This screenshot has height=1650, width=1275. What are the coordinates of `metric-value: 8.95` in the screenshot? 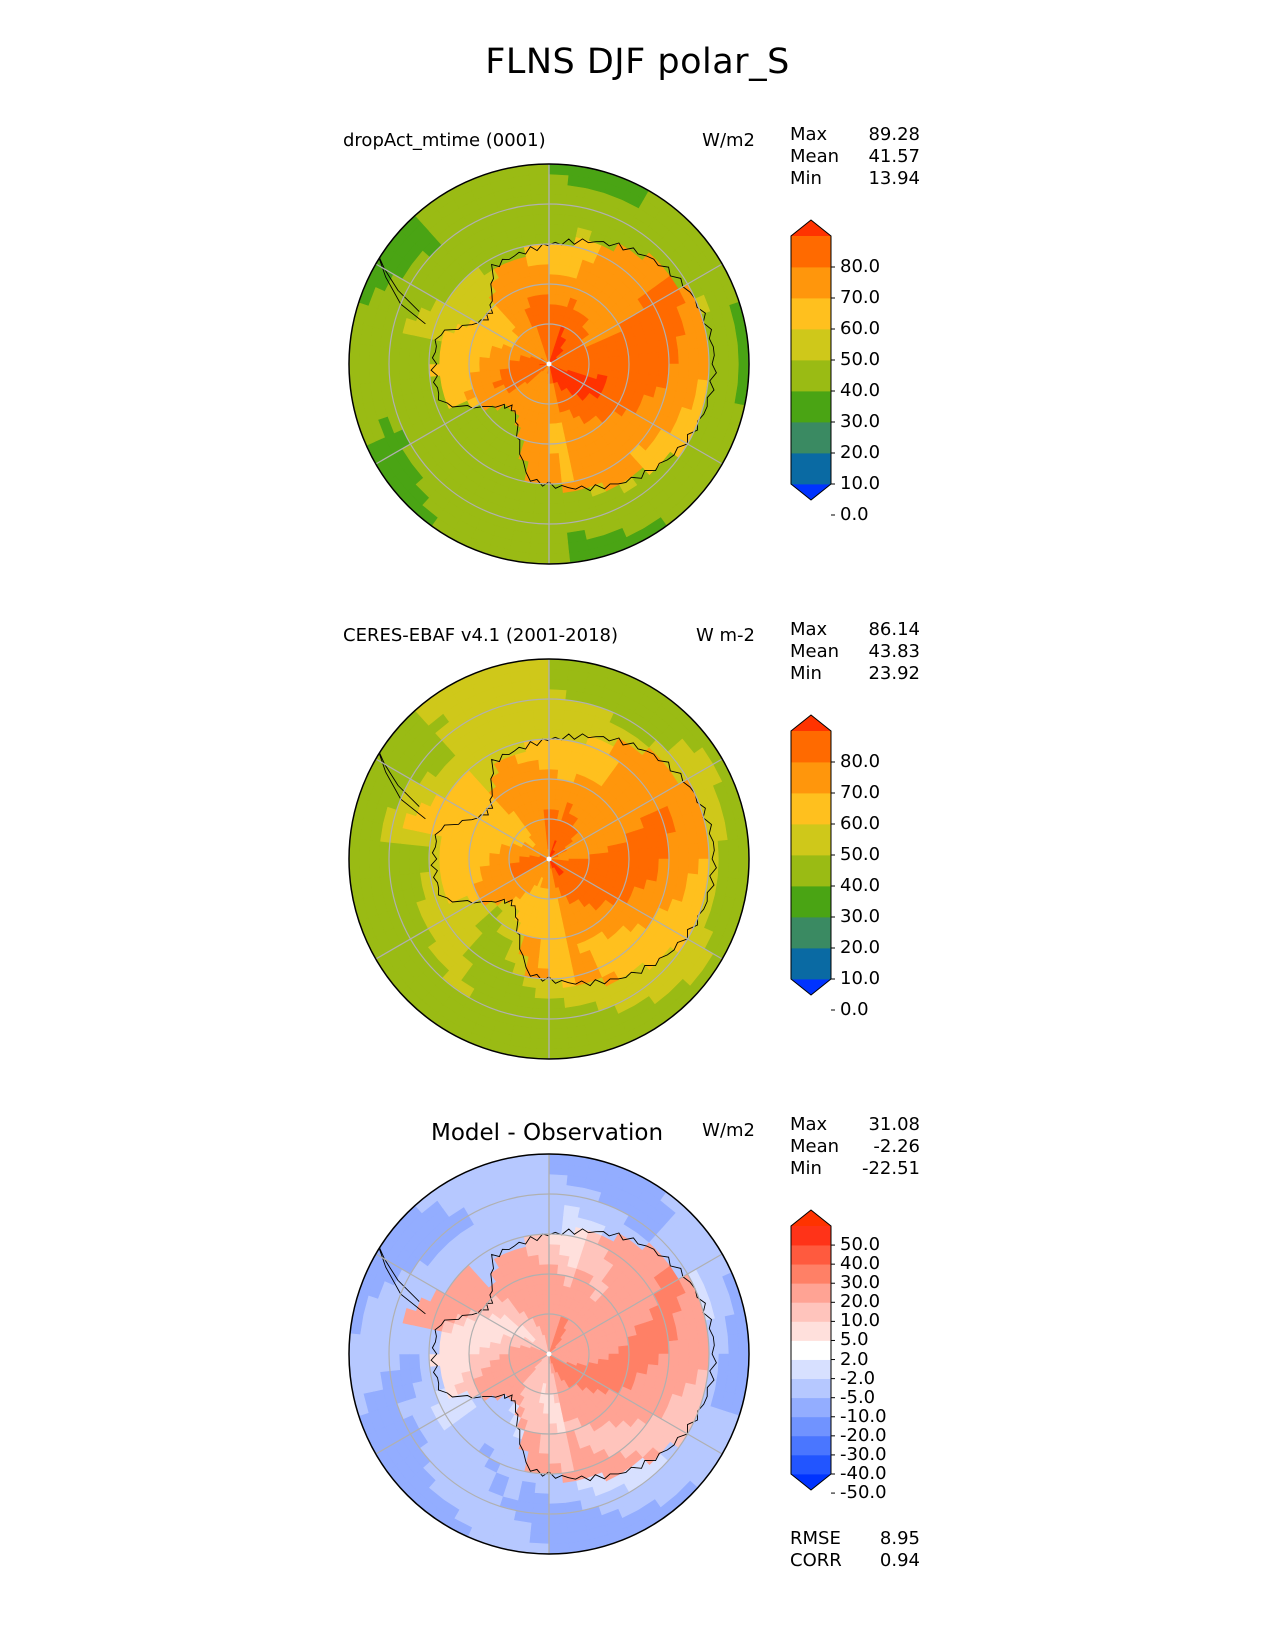 It's located at (899, 1538).